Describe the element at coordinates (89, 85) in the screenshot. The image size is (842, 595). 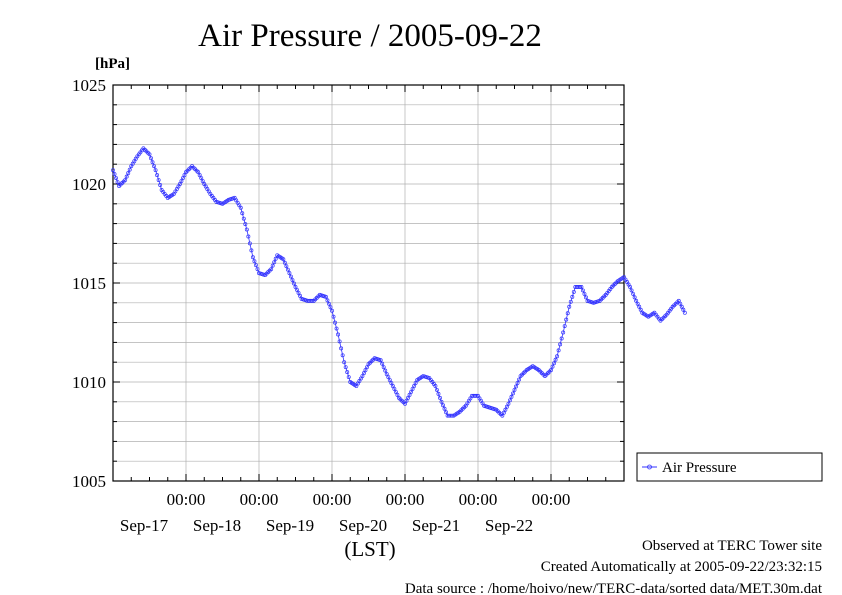
I see `y-tick-label: 1025` at that location.